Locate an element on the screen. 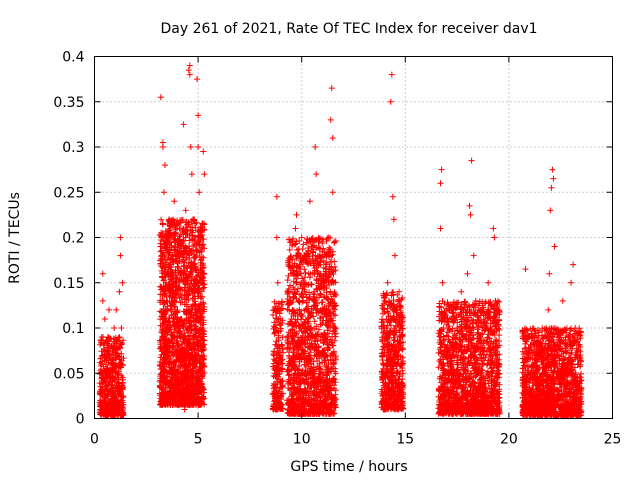  y-axis-label: ROTI / TECUs is located at coordinates (15, 238).